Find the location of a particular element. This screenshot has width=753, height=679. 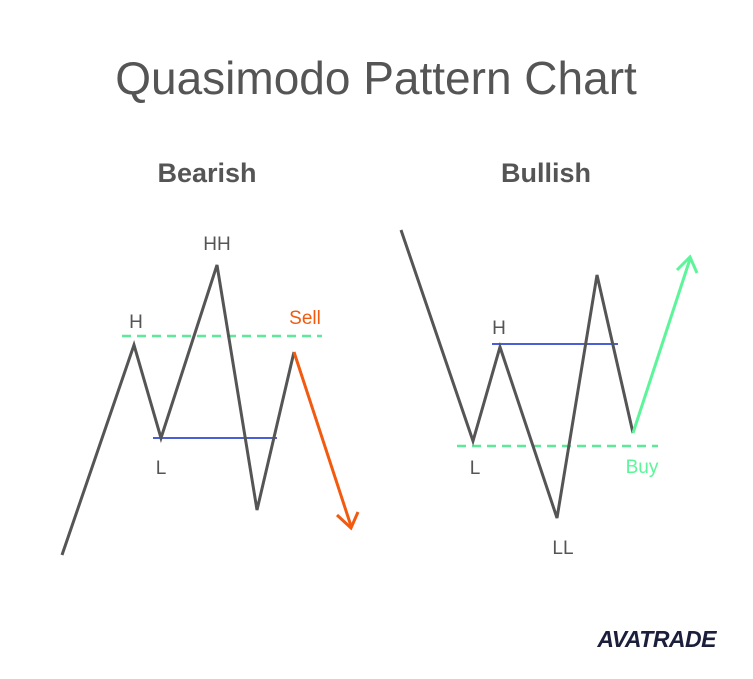

sell-arrow is located at coordinates (322, 439).